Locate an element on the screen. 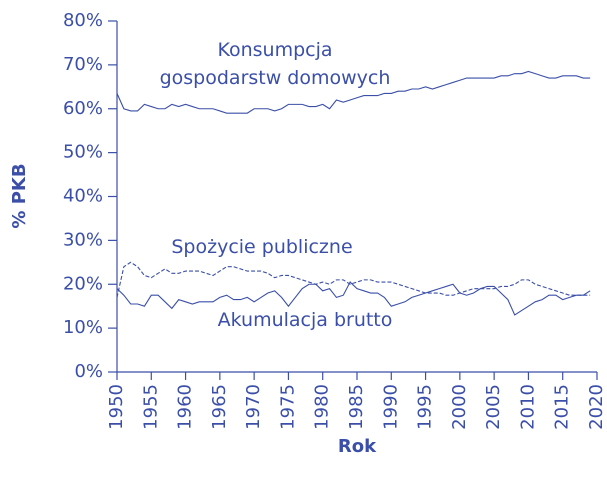 Image resolution: width=607 pixels, height=483 pixels. x-tick-label: 2015 is located at coordinates (562, 407).